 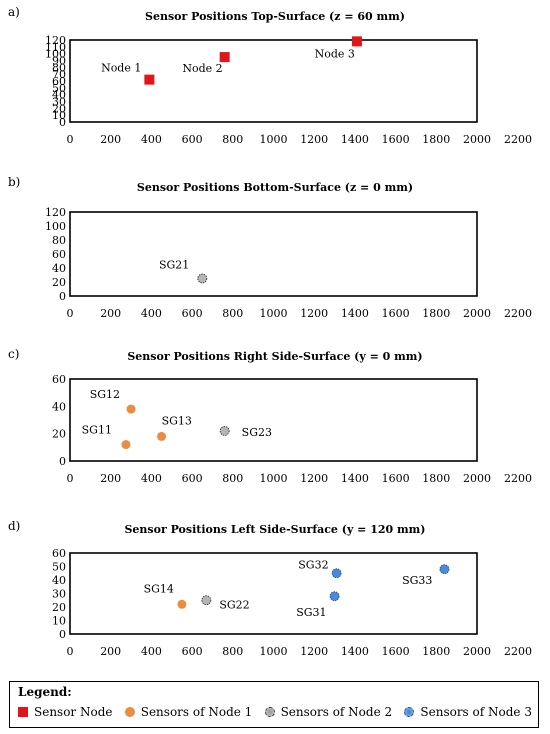 I want to click on point-label: SG23, so click(x=257, y=432).